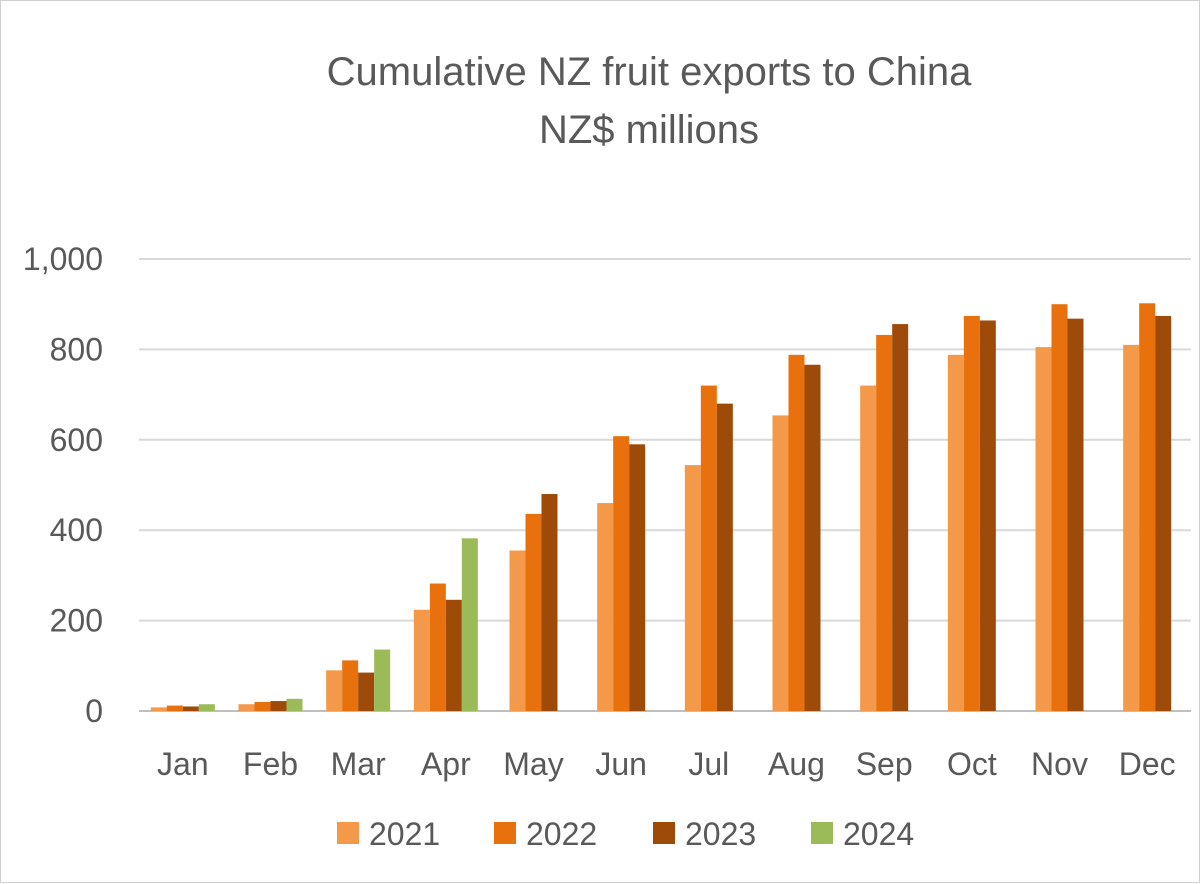 This screenshot has height=884, width=1200. I want to click on bar-2021-oct, so click(955, 532).